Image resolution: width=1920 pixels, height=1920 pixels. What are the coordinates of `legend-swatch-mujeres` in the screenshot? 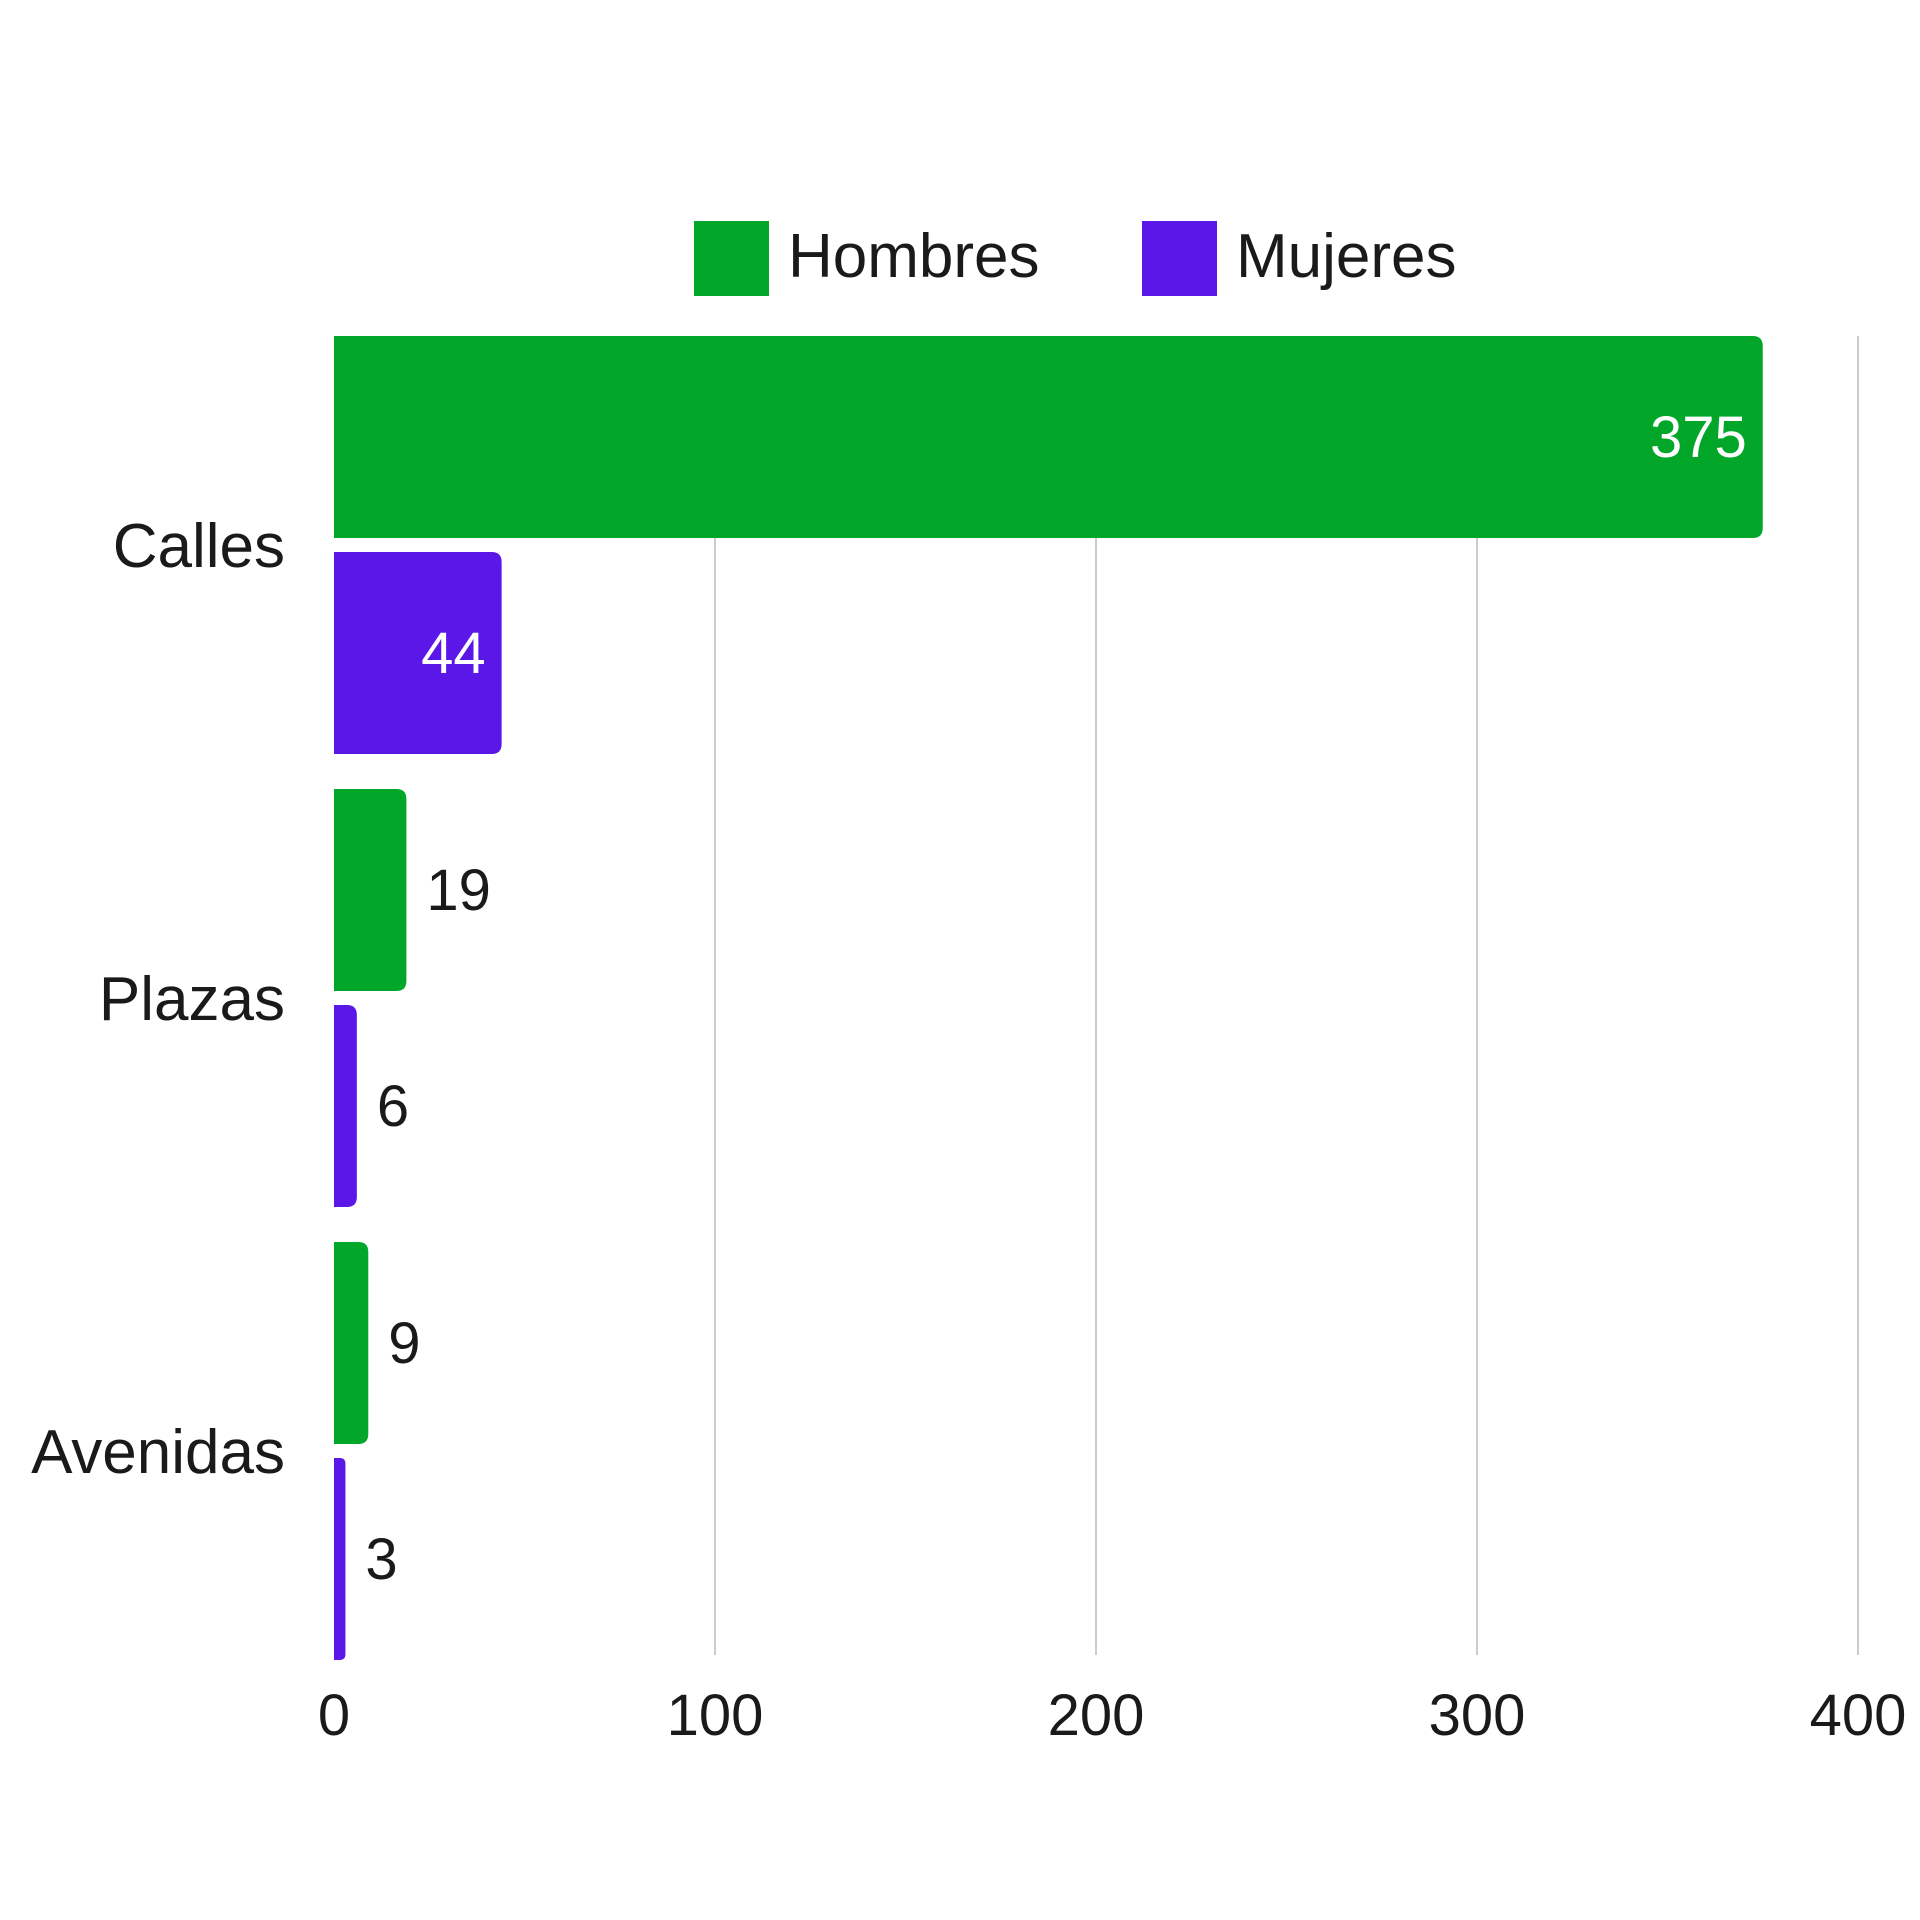 It's located at (1179, 258).